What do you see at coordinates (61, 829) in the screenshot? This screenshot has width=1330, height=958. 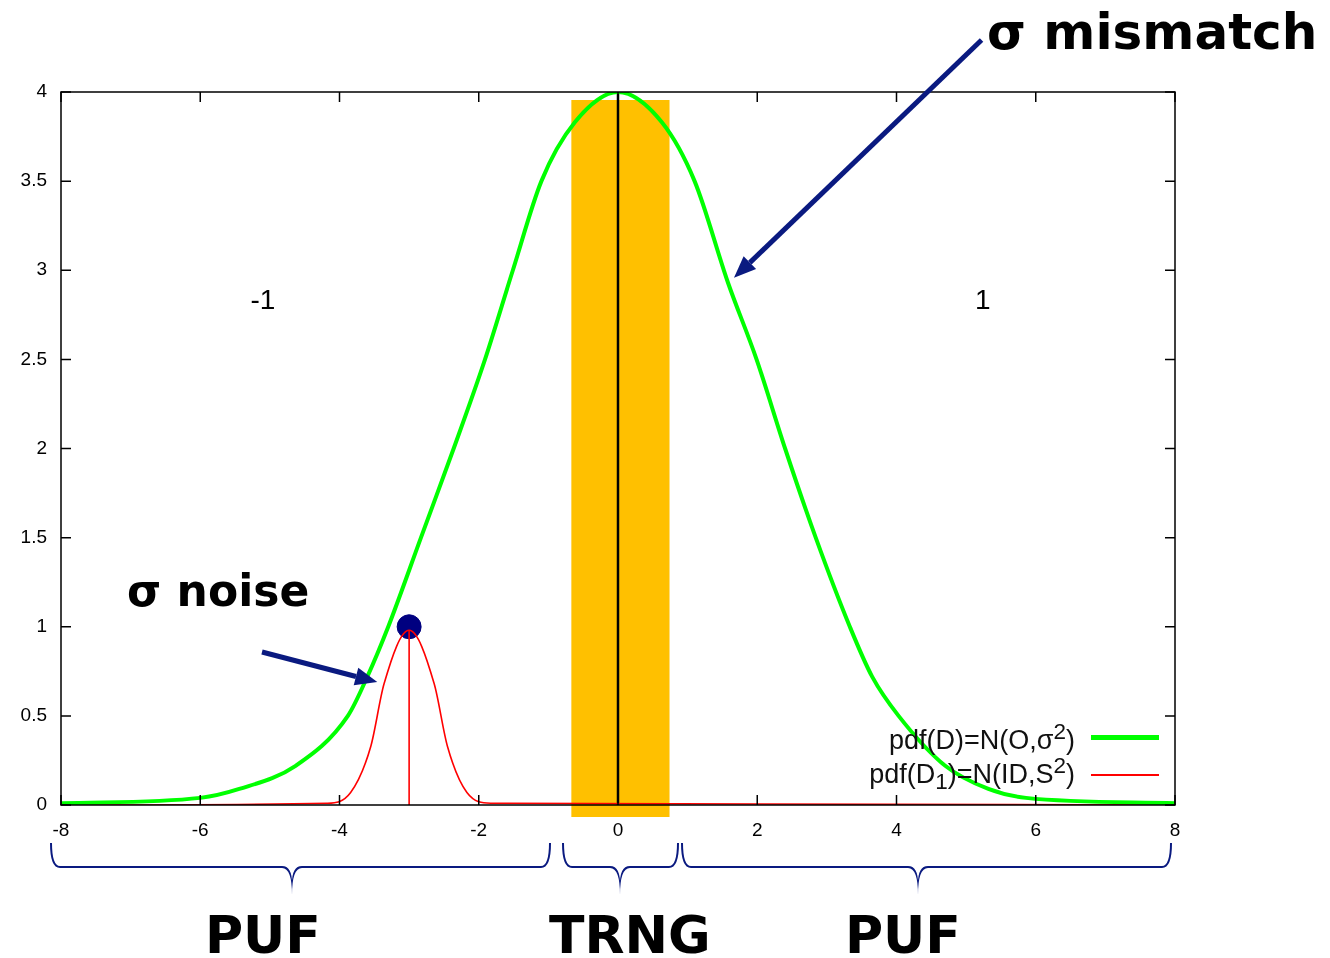 I see `x-tick-label: -8` at bounding box center [61, 829].